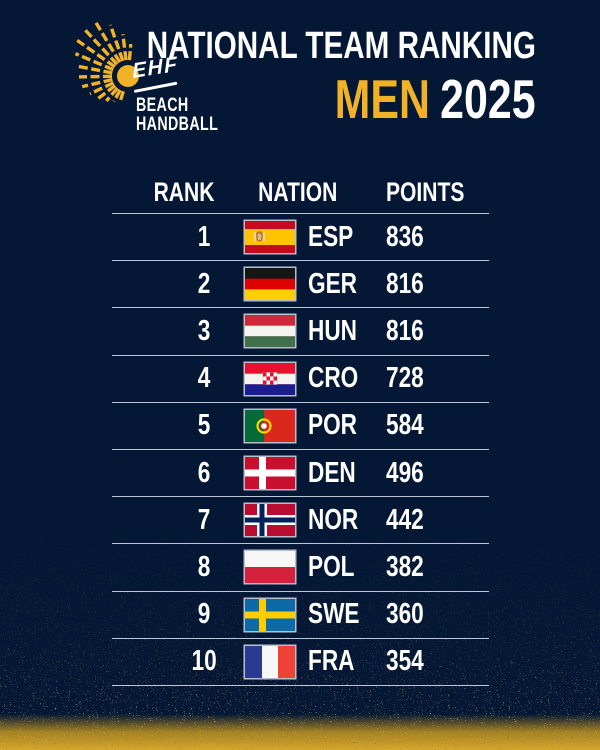 This screenshot has width=600, height=750. I want to click on nation-cell: POR, so click(315, 425).